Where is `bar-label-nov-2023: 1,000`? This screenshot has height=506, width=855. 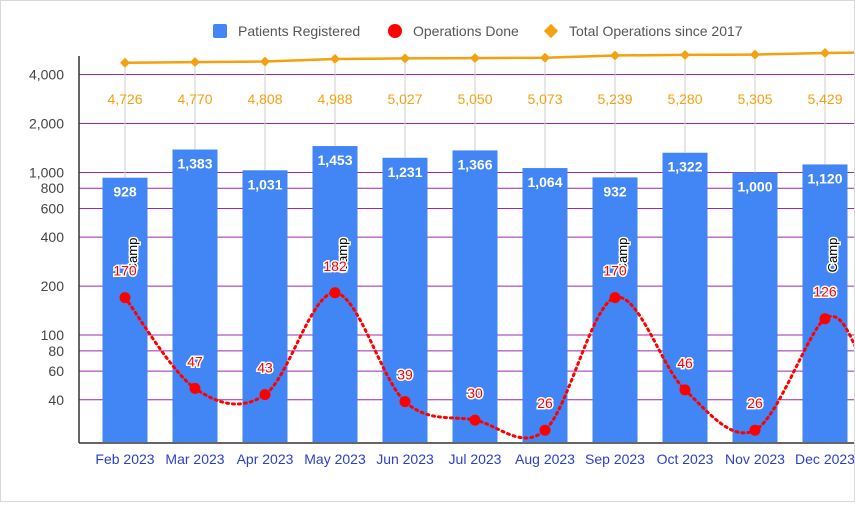
bar-label-nov-2023: 1,000 is located at coordinates (754, 186).